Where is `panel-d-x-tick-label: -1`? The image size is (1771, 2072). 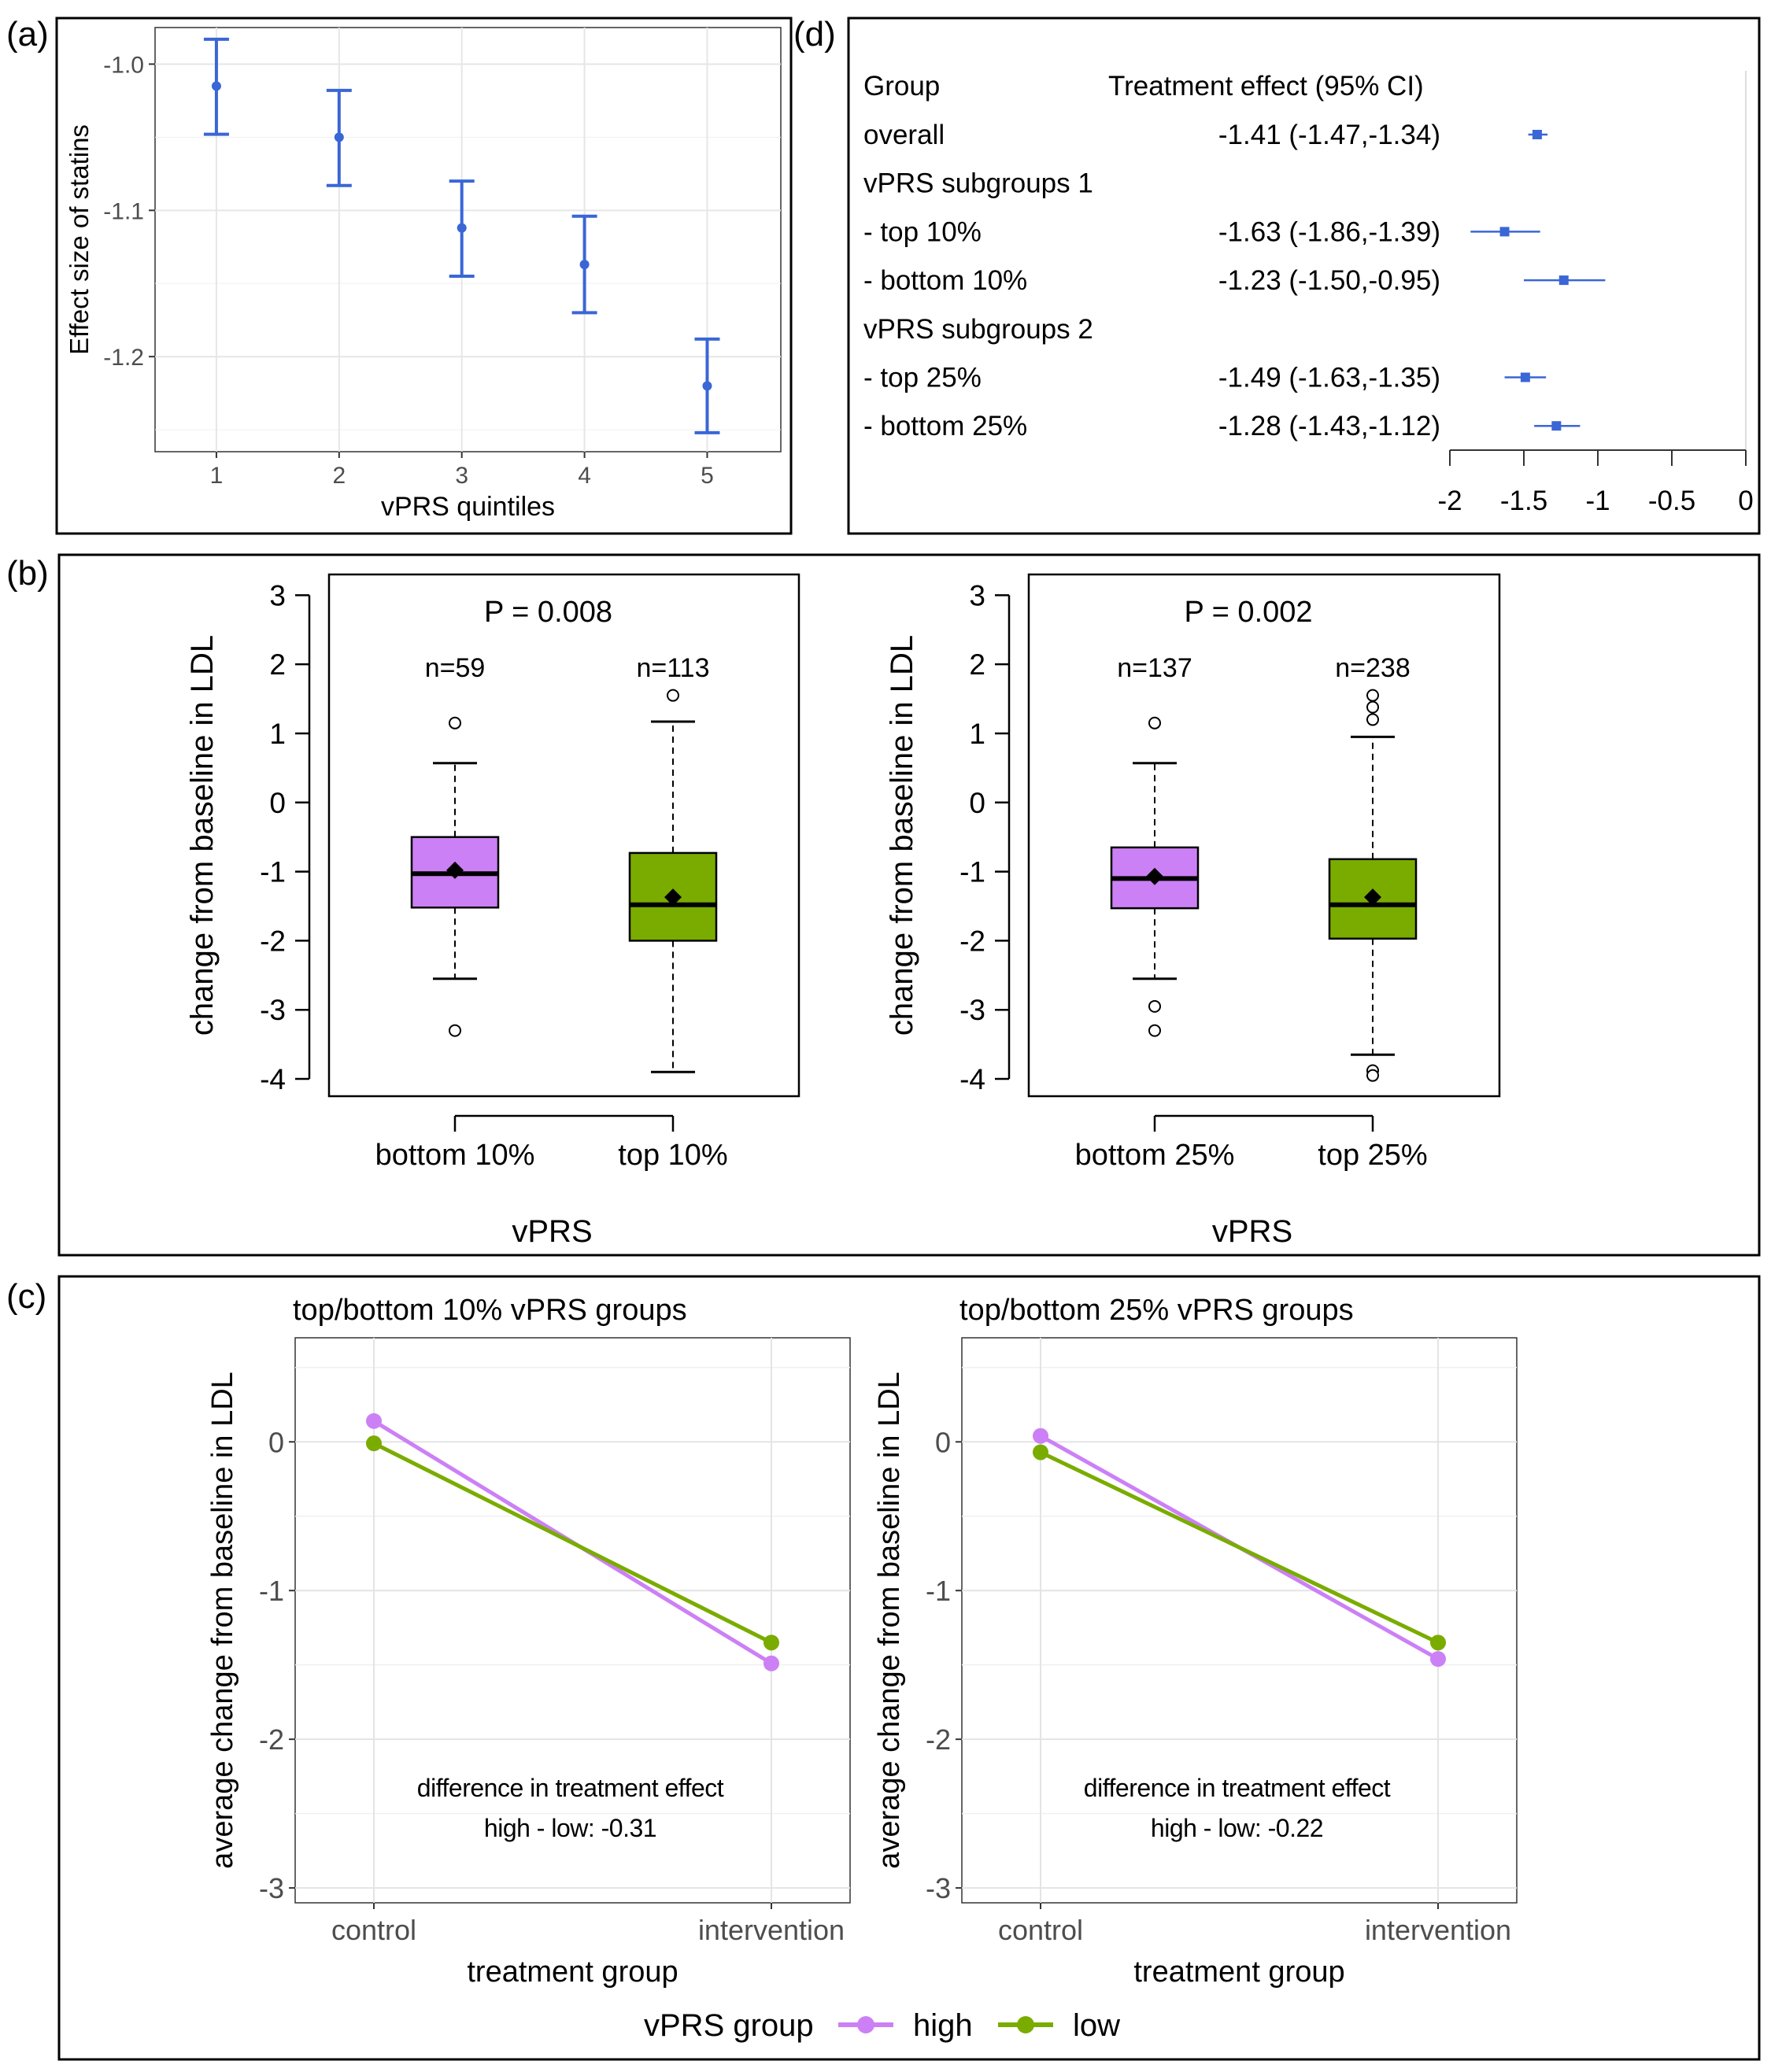 panel-d-x-tick-label: -1 is located at coordinates (1597, 501).